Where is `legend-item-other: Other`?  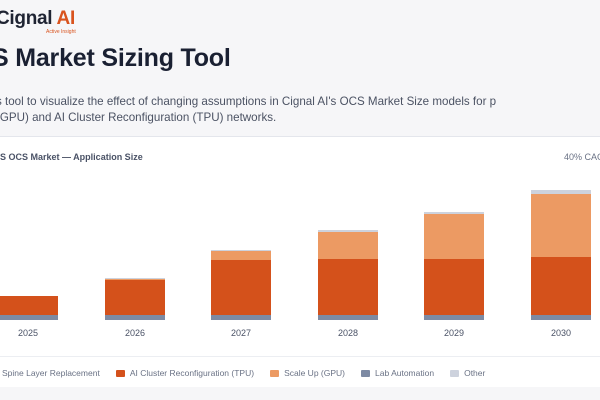
legend-item-other: Other is located at coordinates (467, 373).